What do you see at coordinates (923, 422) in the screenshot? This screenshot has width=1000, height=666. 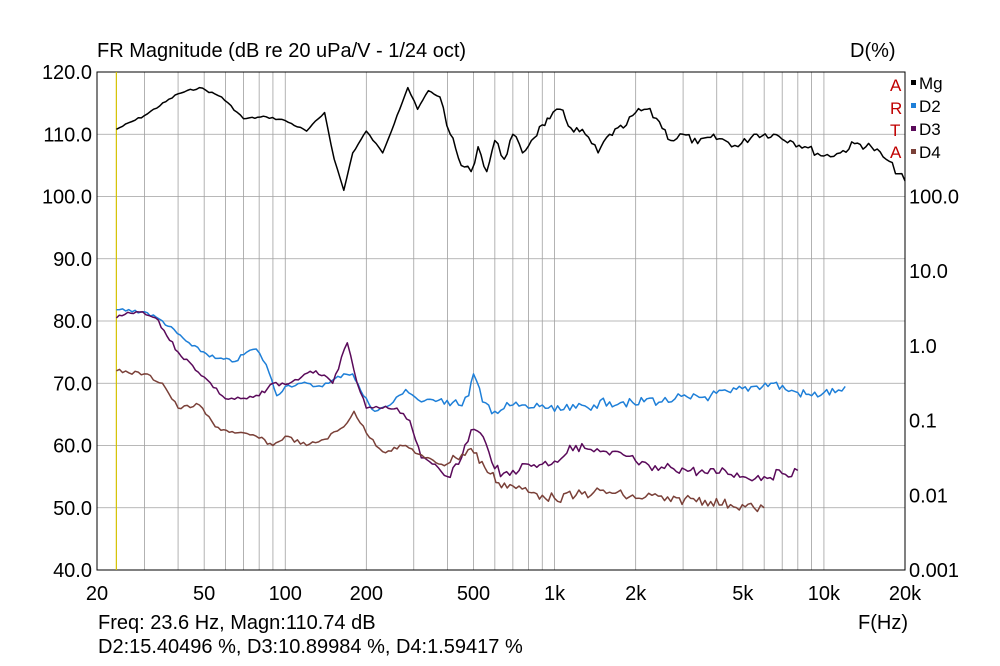 I see `y2-tick-label: 0.1` at bounding box center [923, 422].